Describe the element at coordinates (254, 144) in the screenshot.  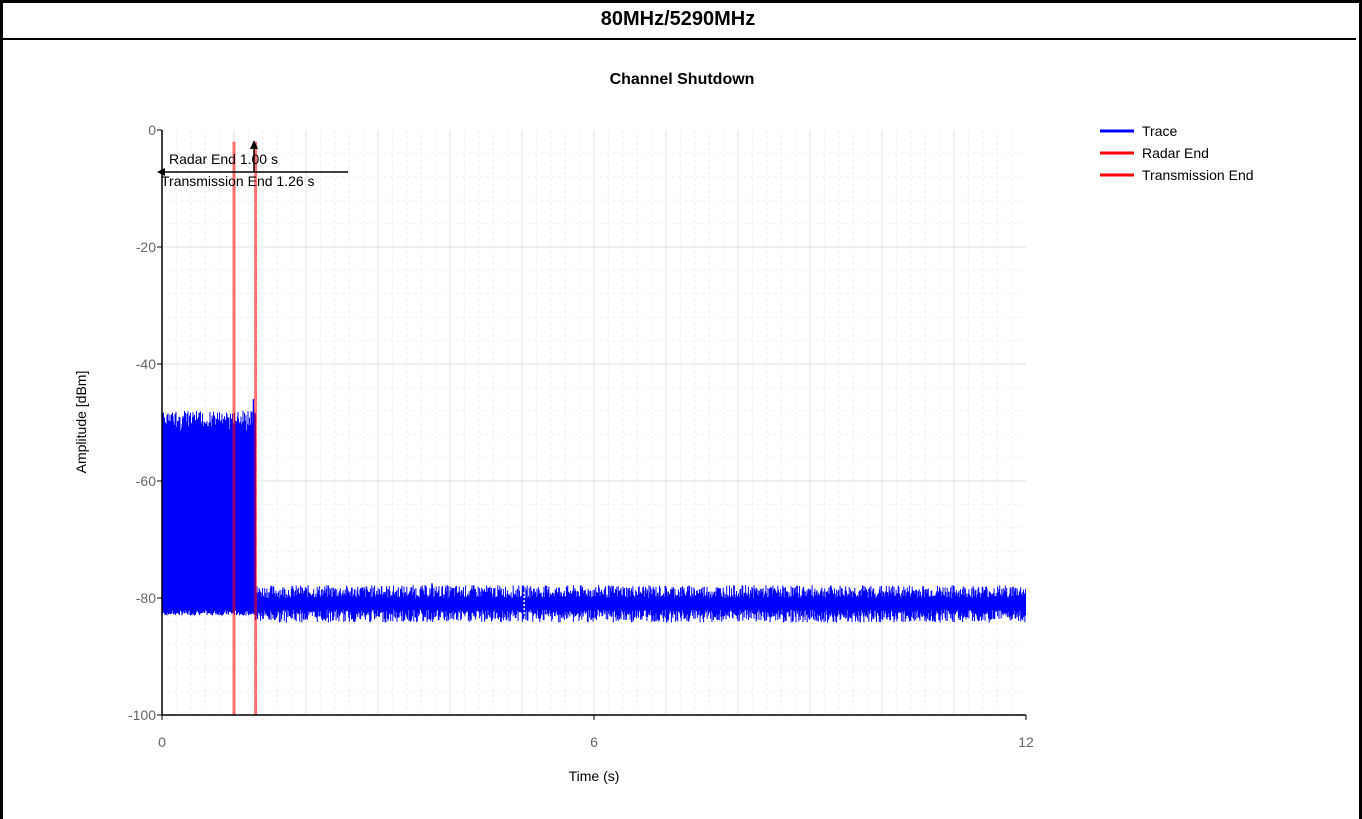
I see `arrow-head-up-icon` at that location.